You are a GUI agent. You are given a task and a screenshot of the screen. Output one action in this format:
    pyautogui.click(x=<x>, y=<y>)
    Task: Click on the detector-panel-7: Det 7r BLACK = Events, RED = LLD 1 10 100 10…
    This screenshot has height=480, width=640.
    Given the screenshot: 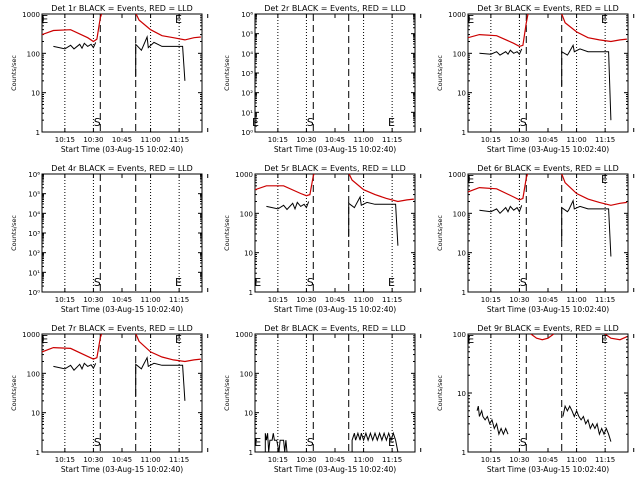 What is the action you would take?
    pyautogui.click(x=109, y=399)
    